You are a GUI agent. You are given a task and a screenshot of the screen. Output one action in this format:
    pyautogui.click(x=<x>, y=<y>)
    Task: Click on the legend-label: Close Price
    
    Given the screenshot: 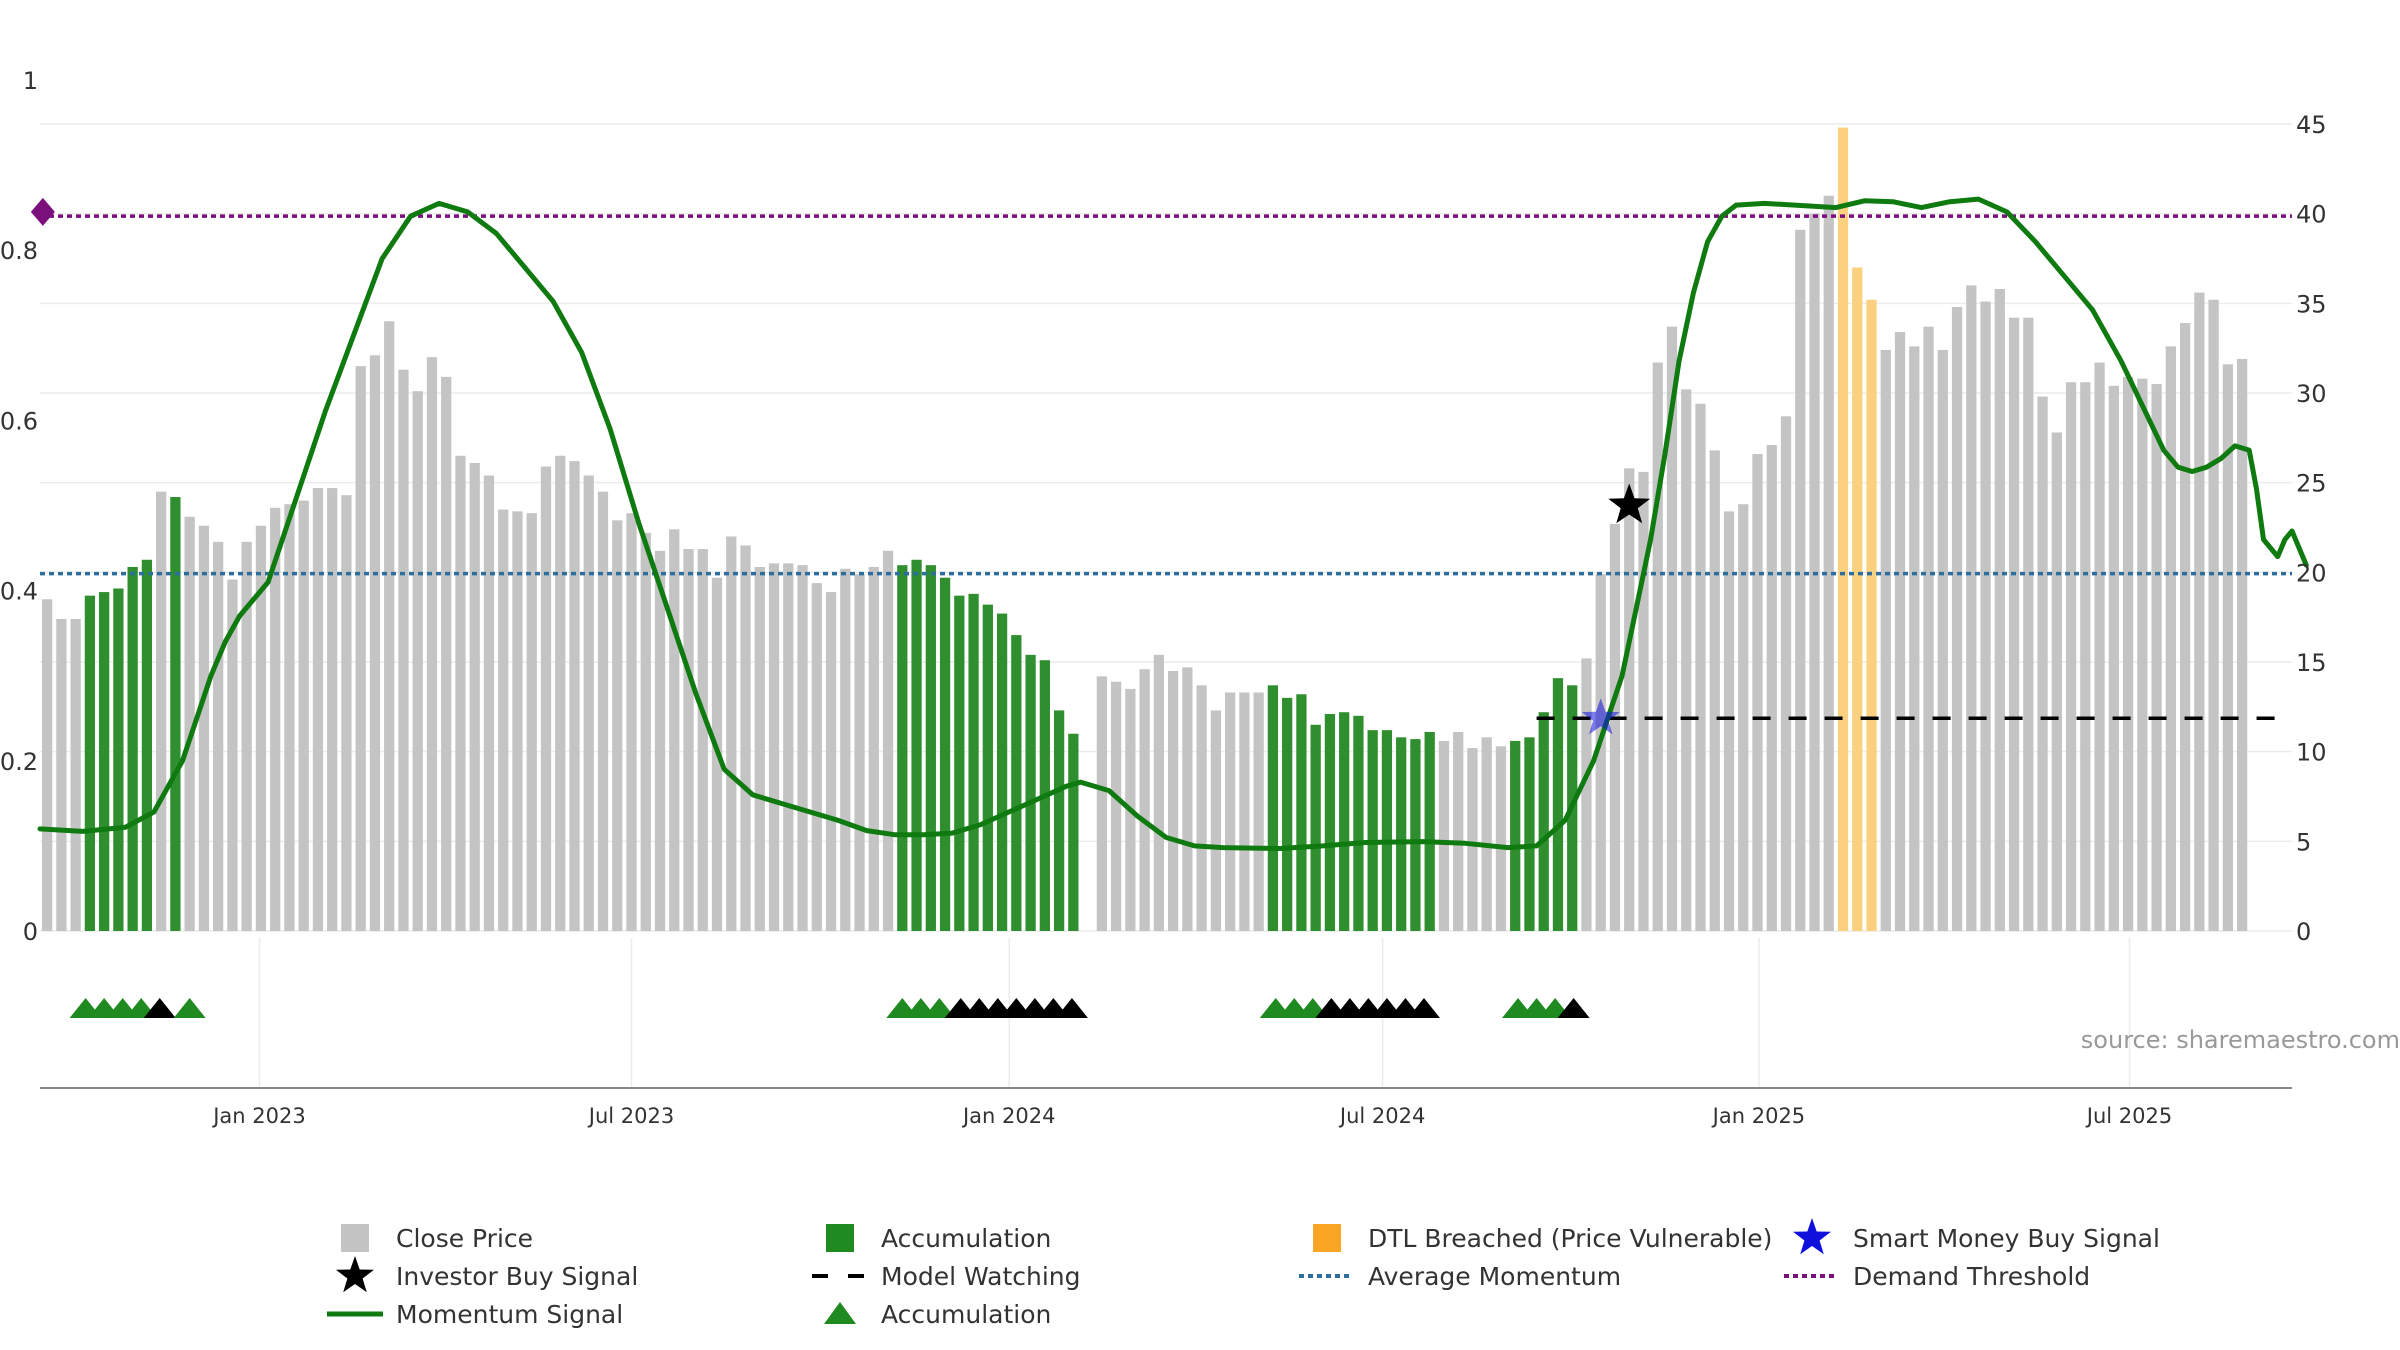 What is the action you would take?
    pyautogui.click(x=464, y=1238)
    